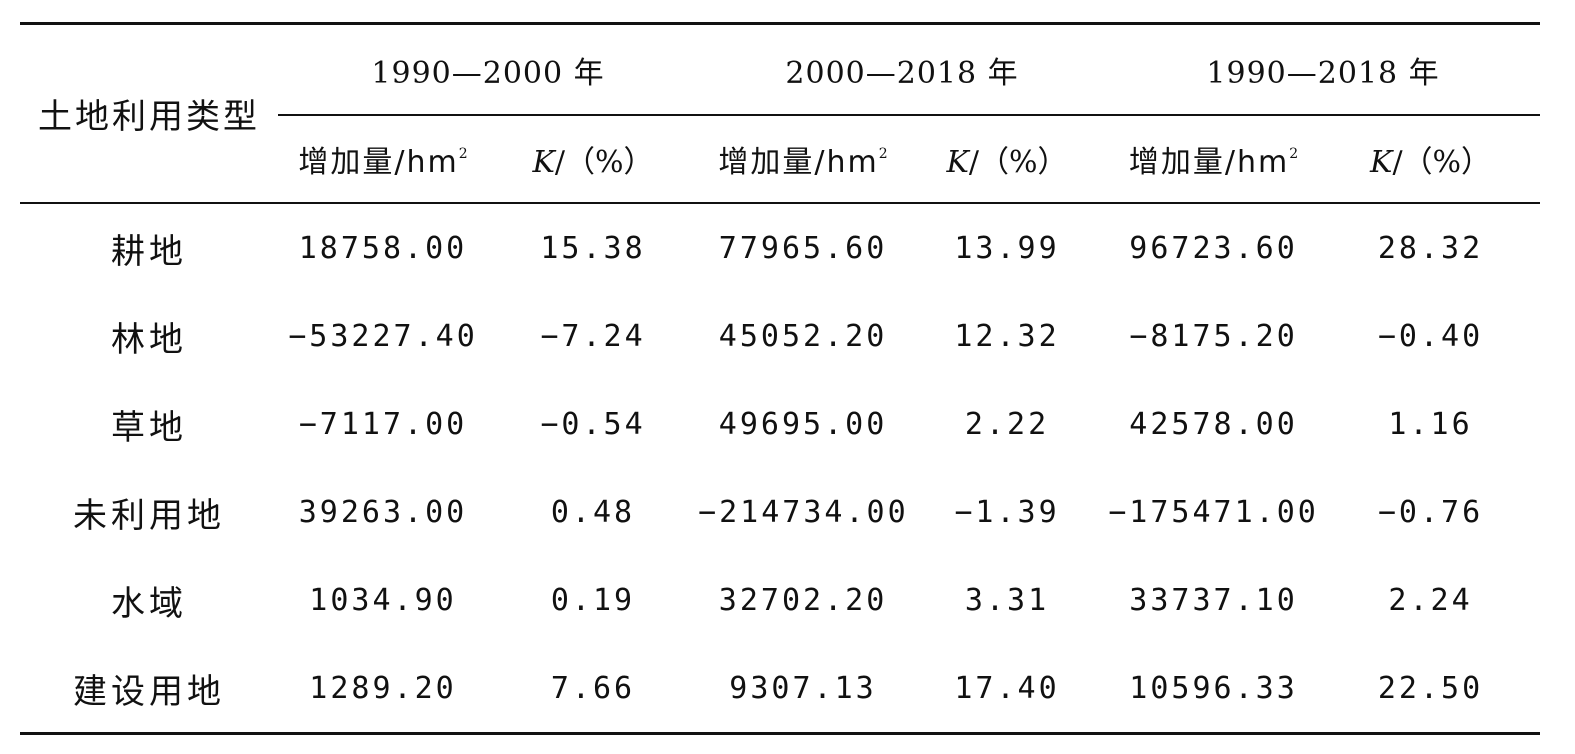 This screenshot has height=754, width=1575. I want to click on value-cell: 9307.13, so click(803, 689).